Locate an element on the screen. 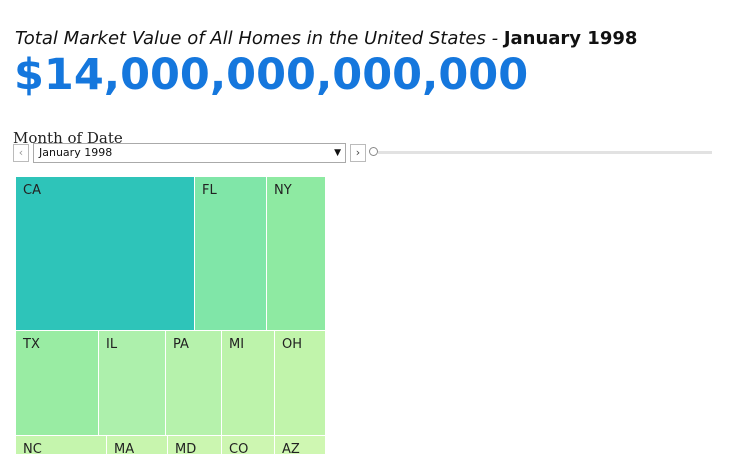 Image resolution: width=736 pixels, height=454 pixels. treemap-cell: CA is located at coordinates (105, 254).